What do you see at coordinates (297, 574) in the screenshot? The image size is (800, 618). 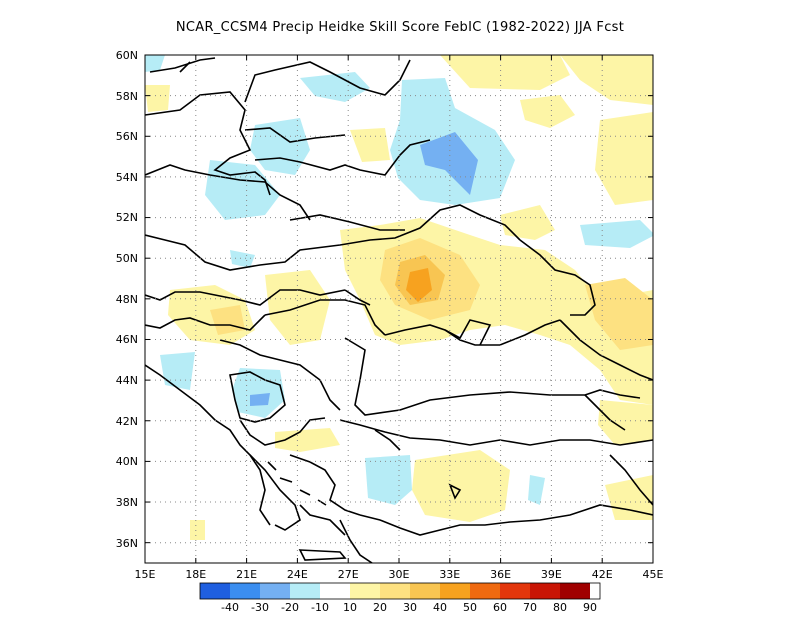 I see `lon-tick-label: 24E` at bounding box center [297, 574].